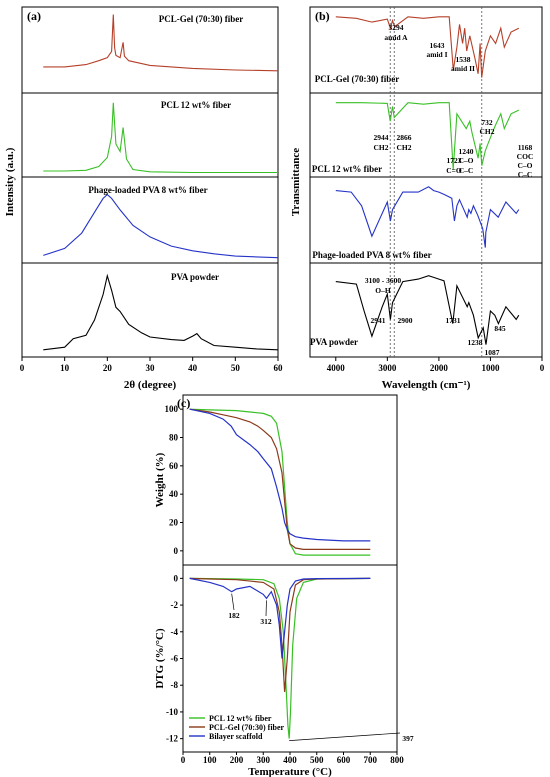  What do you see at coordinates (357, 79) in the screenshot?
I see `ftir-series-label: PCL-Gel (70:30) fiber` at bounding box center [357, 79].